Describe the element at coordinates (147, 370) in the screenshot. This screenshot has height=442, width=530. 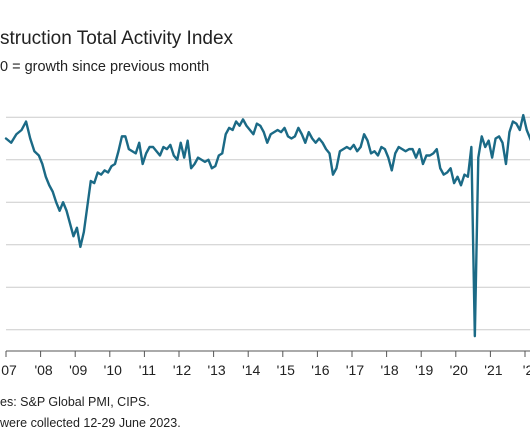
I see `x-tick-label-2011: '11` at that location.